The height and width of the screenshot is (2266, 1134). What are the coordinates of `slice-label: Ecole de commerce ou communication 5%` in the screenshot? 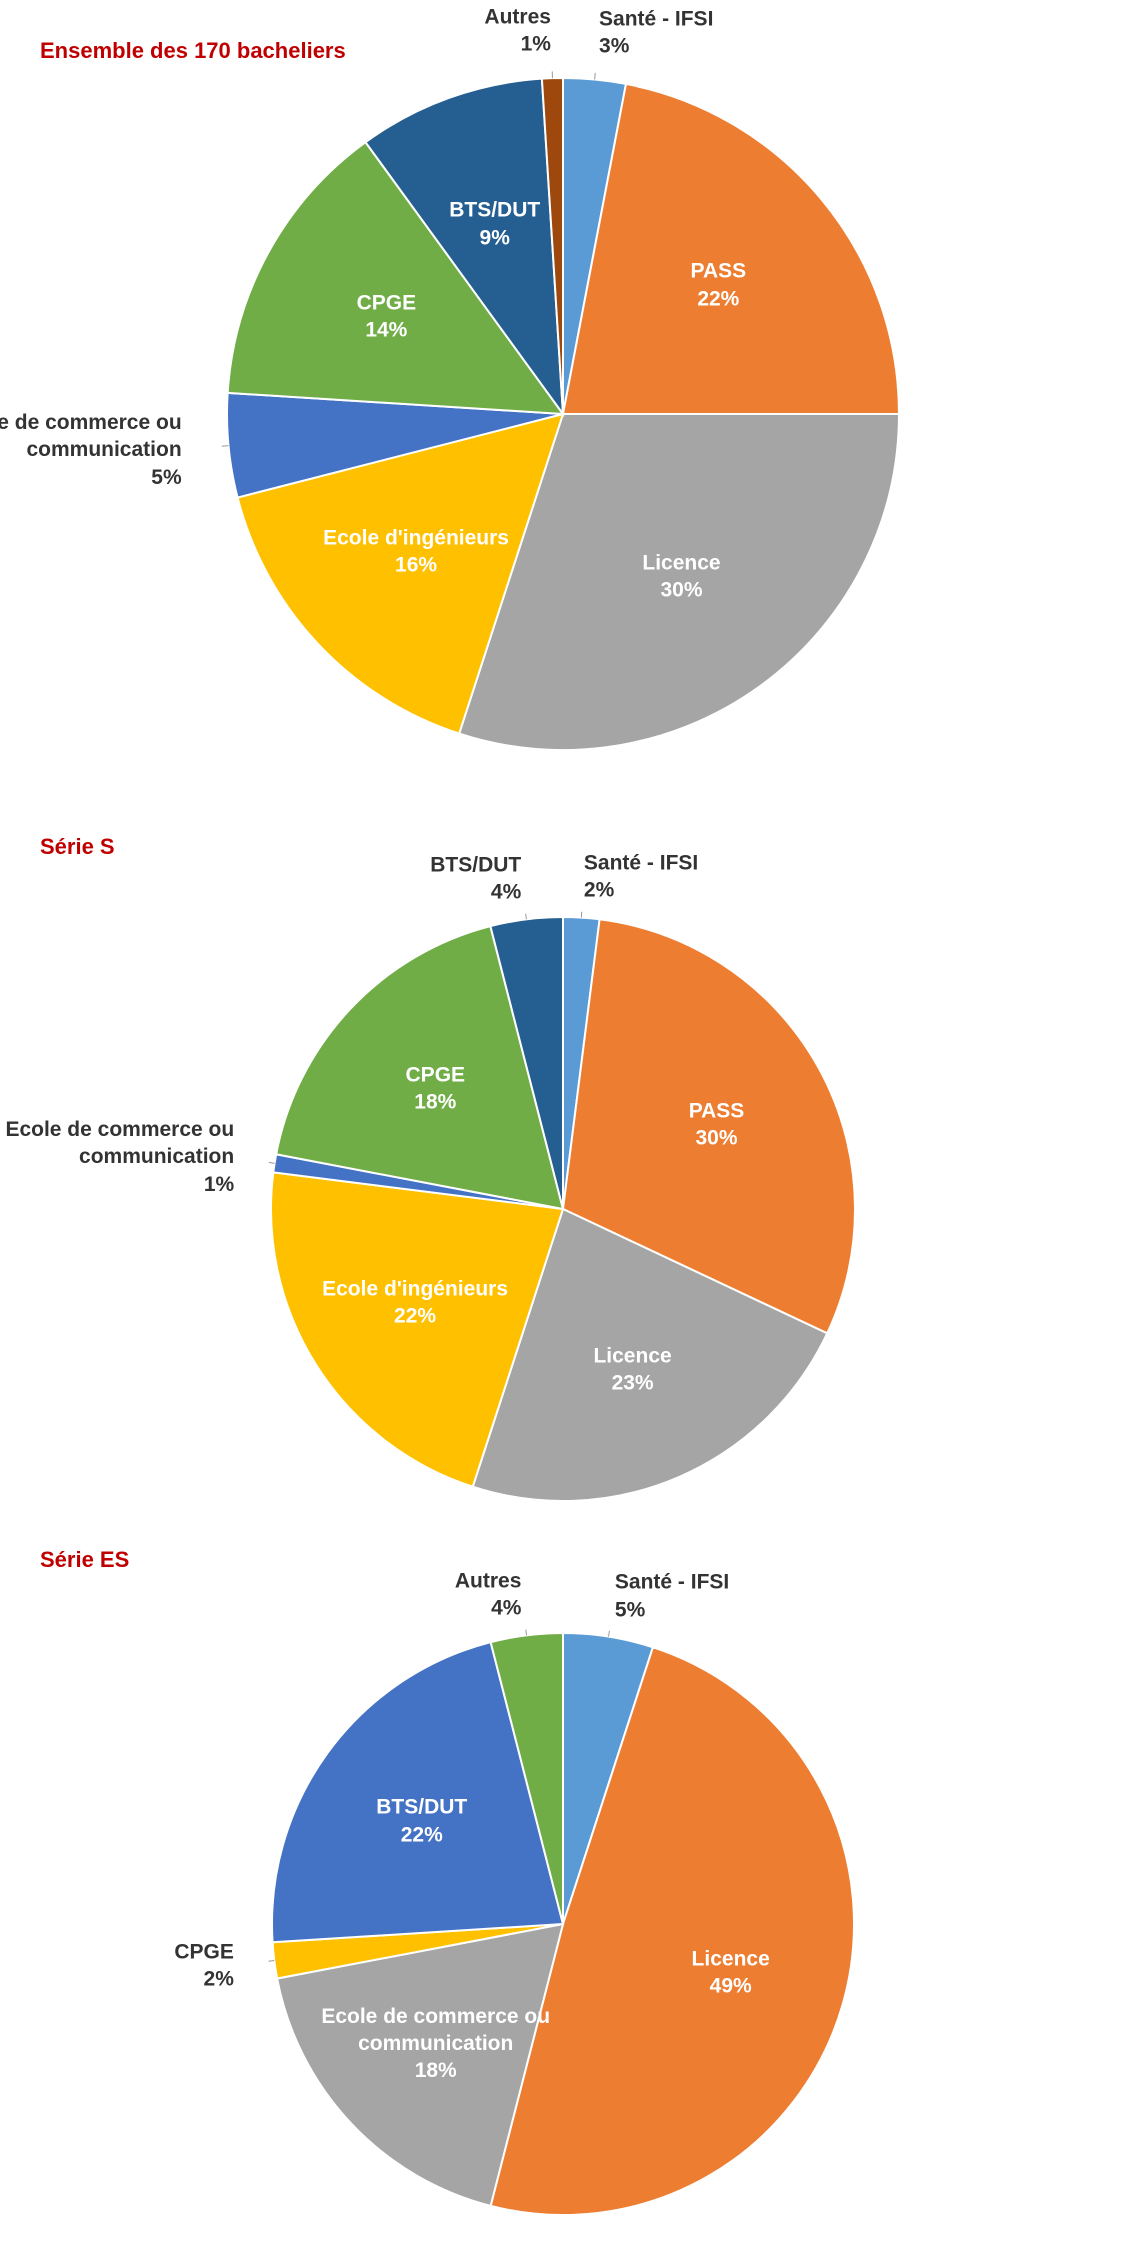 It's located at (91, 450).